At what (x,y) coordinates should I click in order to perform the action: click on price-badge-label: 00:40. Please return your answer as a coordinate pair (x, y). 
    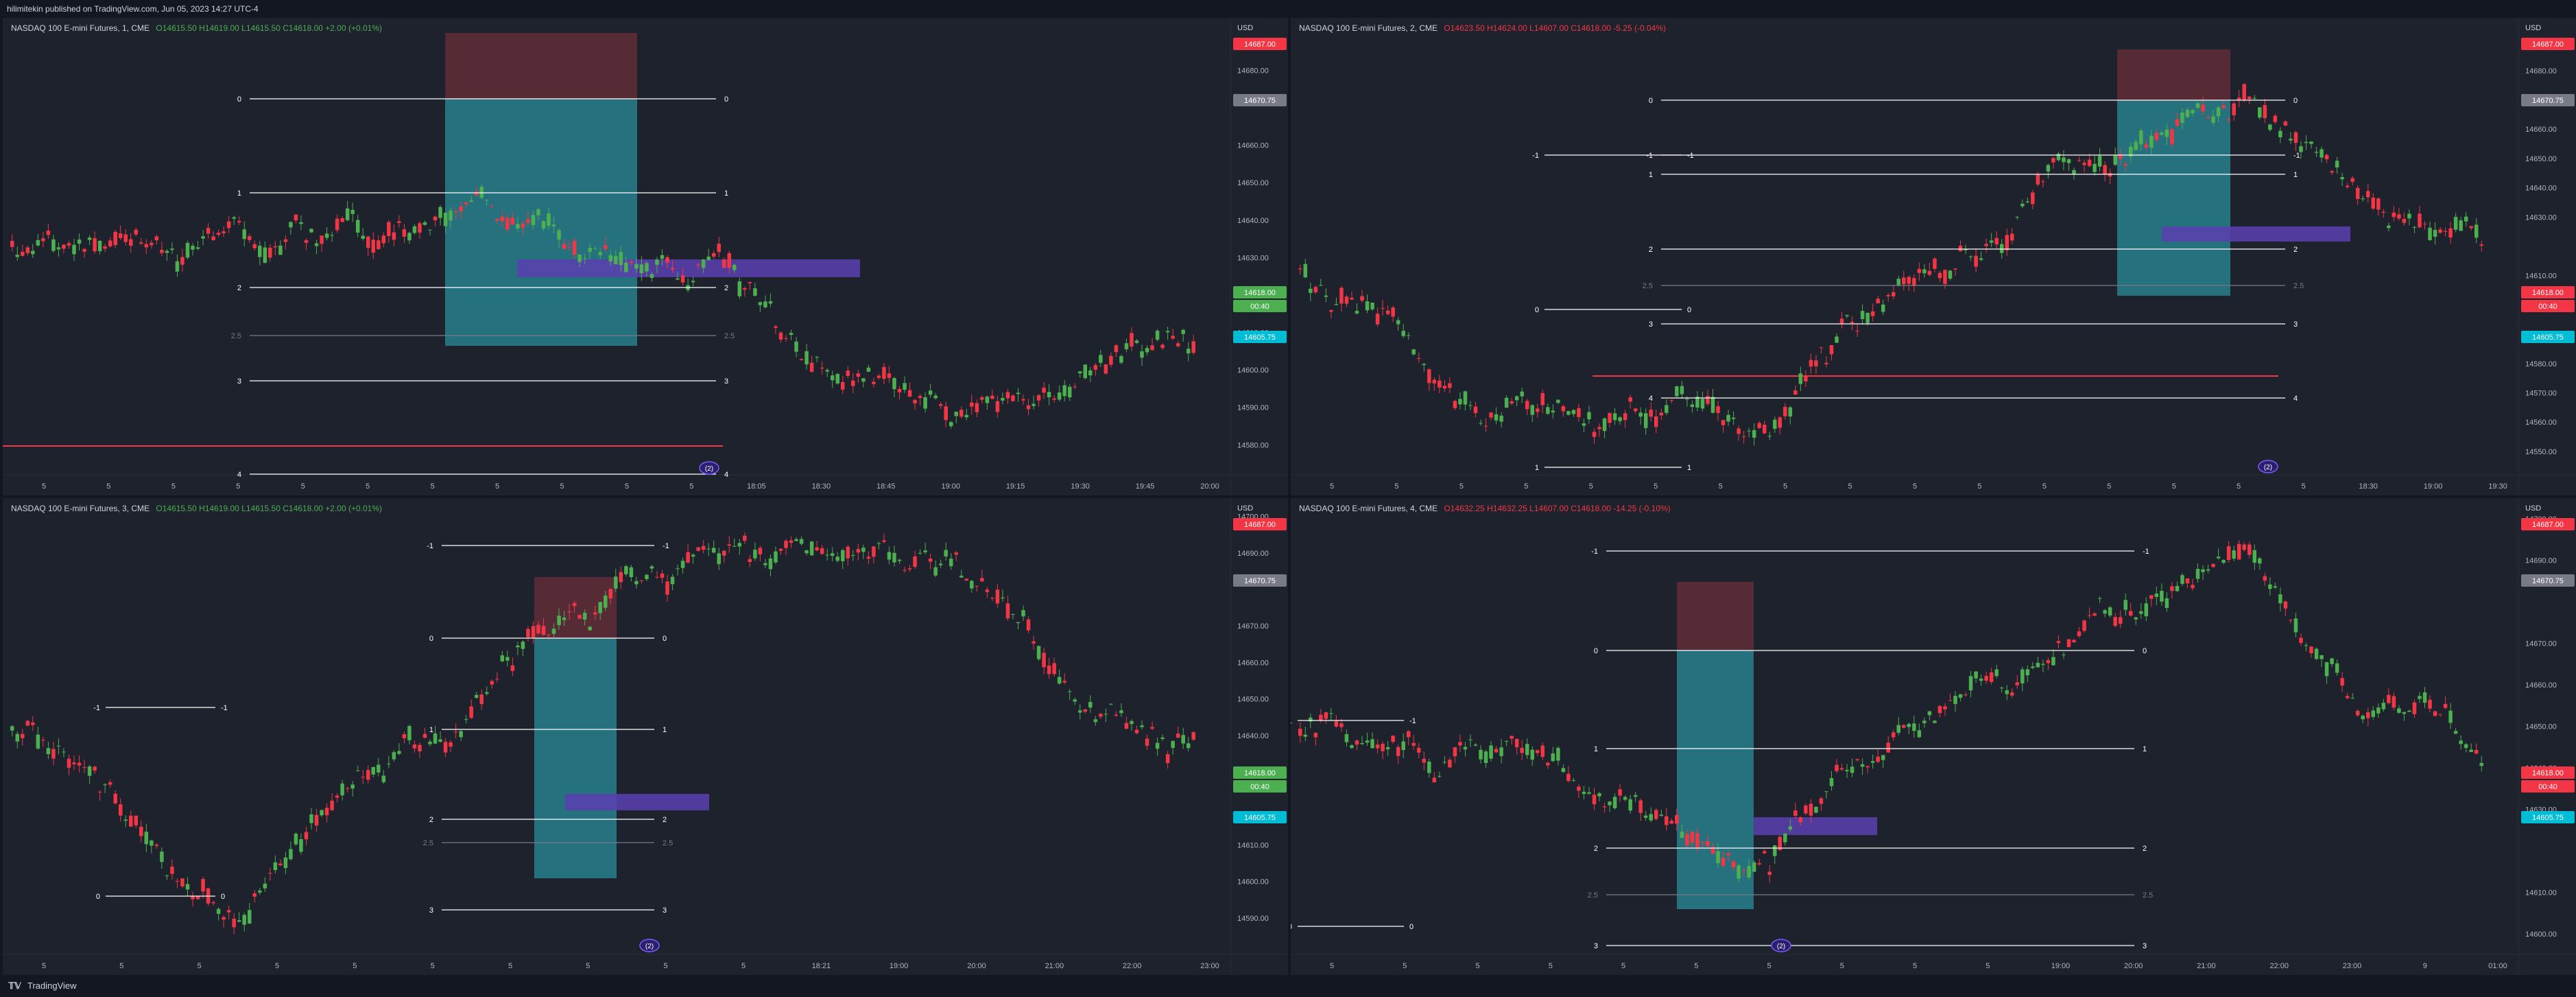
    Looking at the image, I should click on (2547, 787).